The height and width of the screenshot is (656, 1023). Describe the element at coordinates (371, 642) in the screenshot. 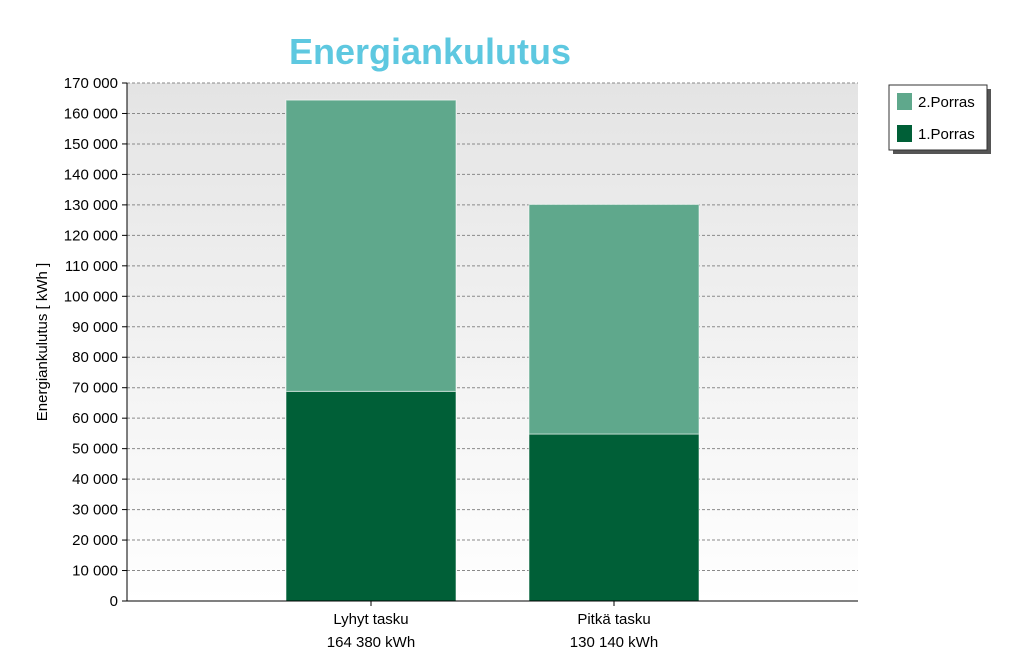

I see `x-category-sublabel: 164 380 kWh` at that location.